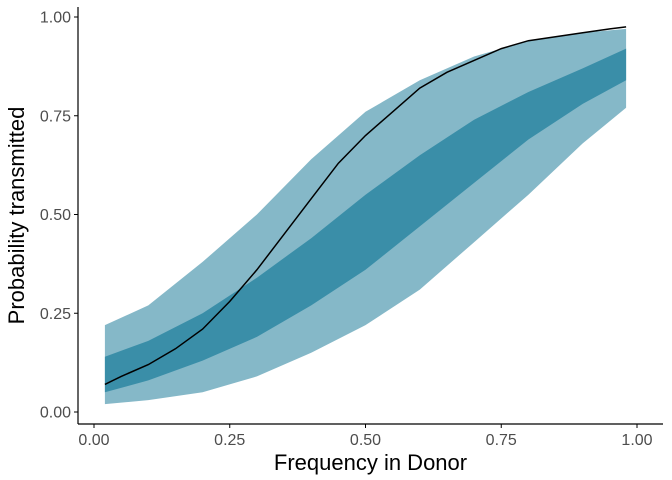 This screenshot has height=480, width=672. What do you see at coordinates (55, 314) in the screenshot?
I see `y-tick-label: 0.25` at bounding box center [55, 314].